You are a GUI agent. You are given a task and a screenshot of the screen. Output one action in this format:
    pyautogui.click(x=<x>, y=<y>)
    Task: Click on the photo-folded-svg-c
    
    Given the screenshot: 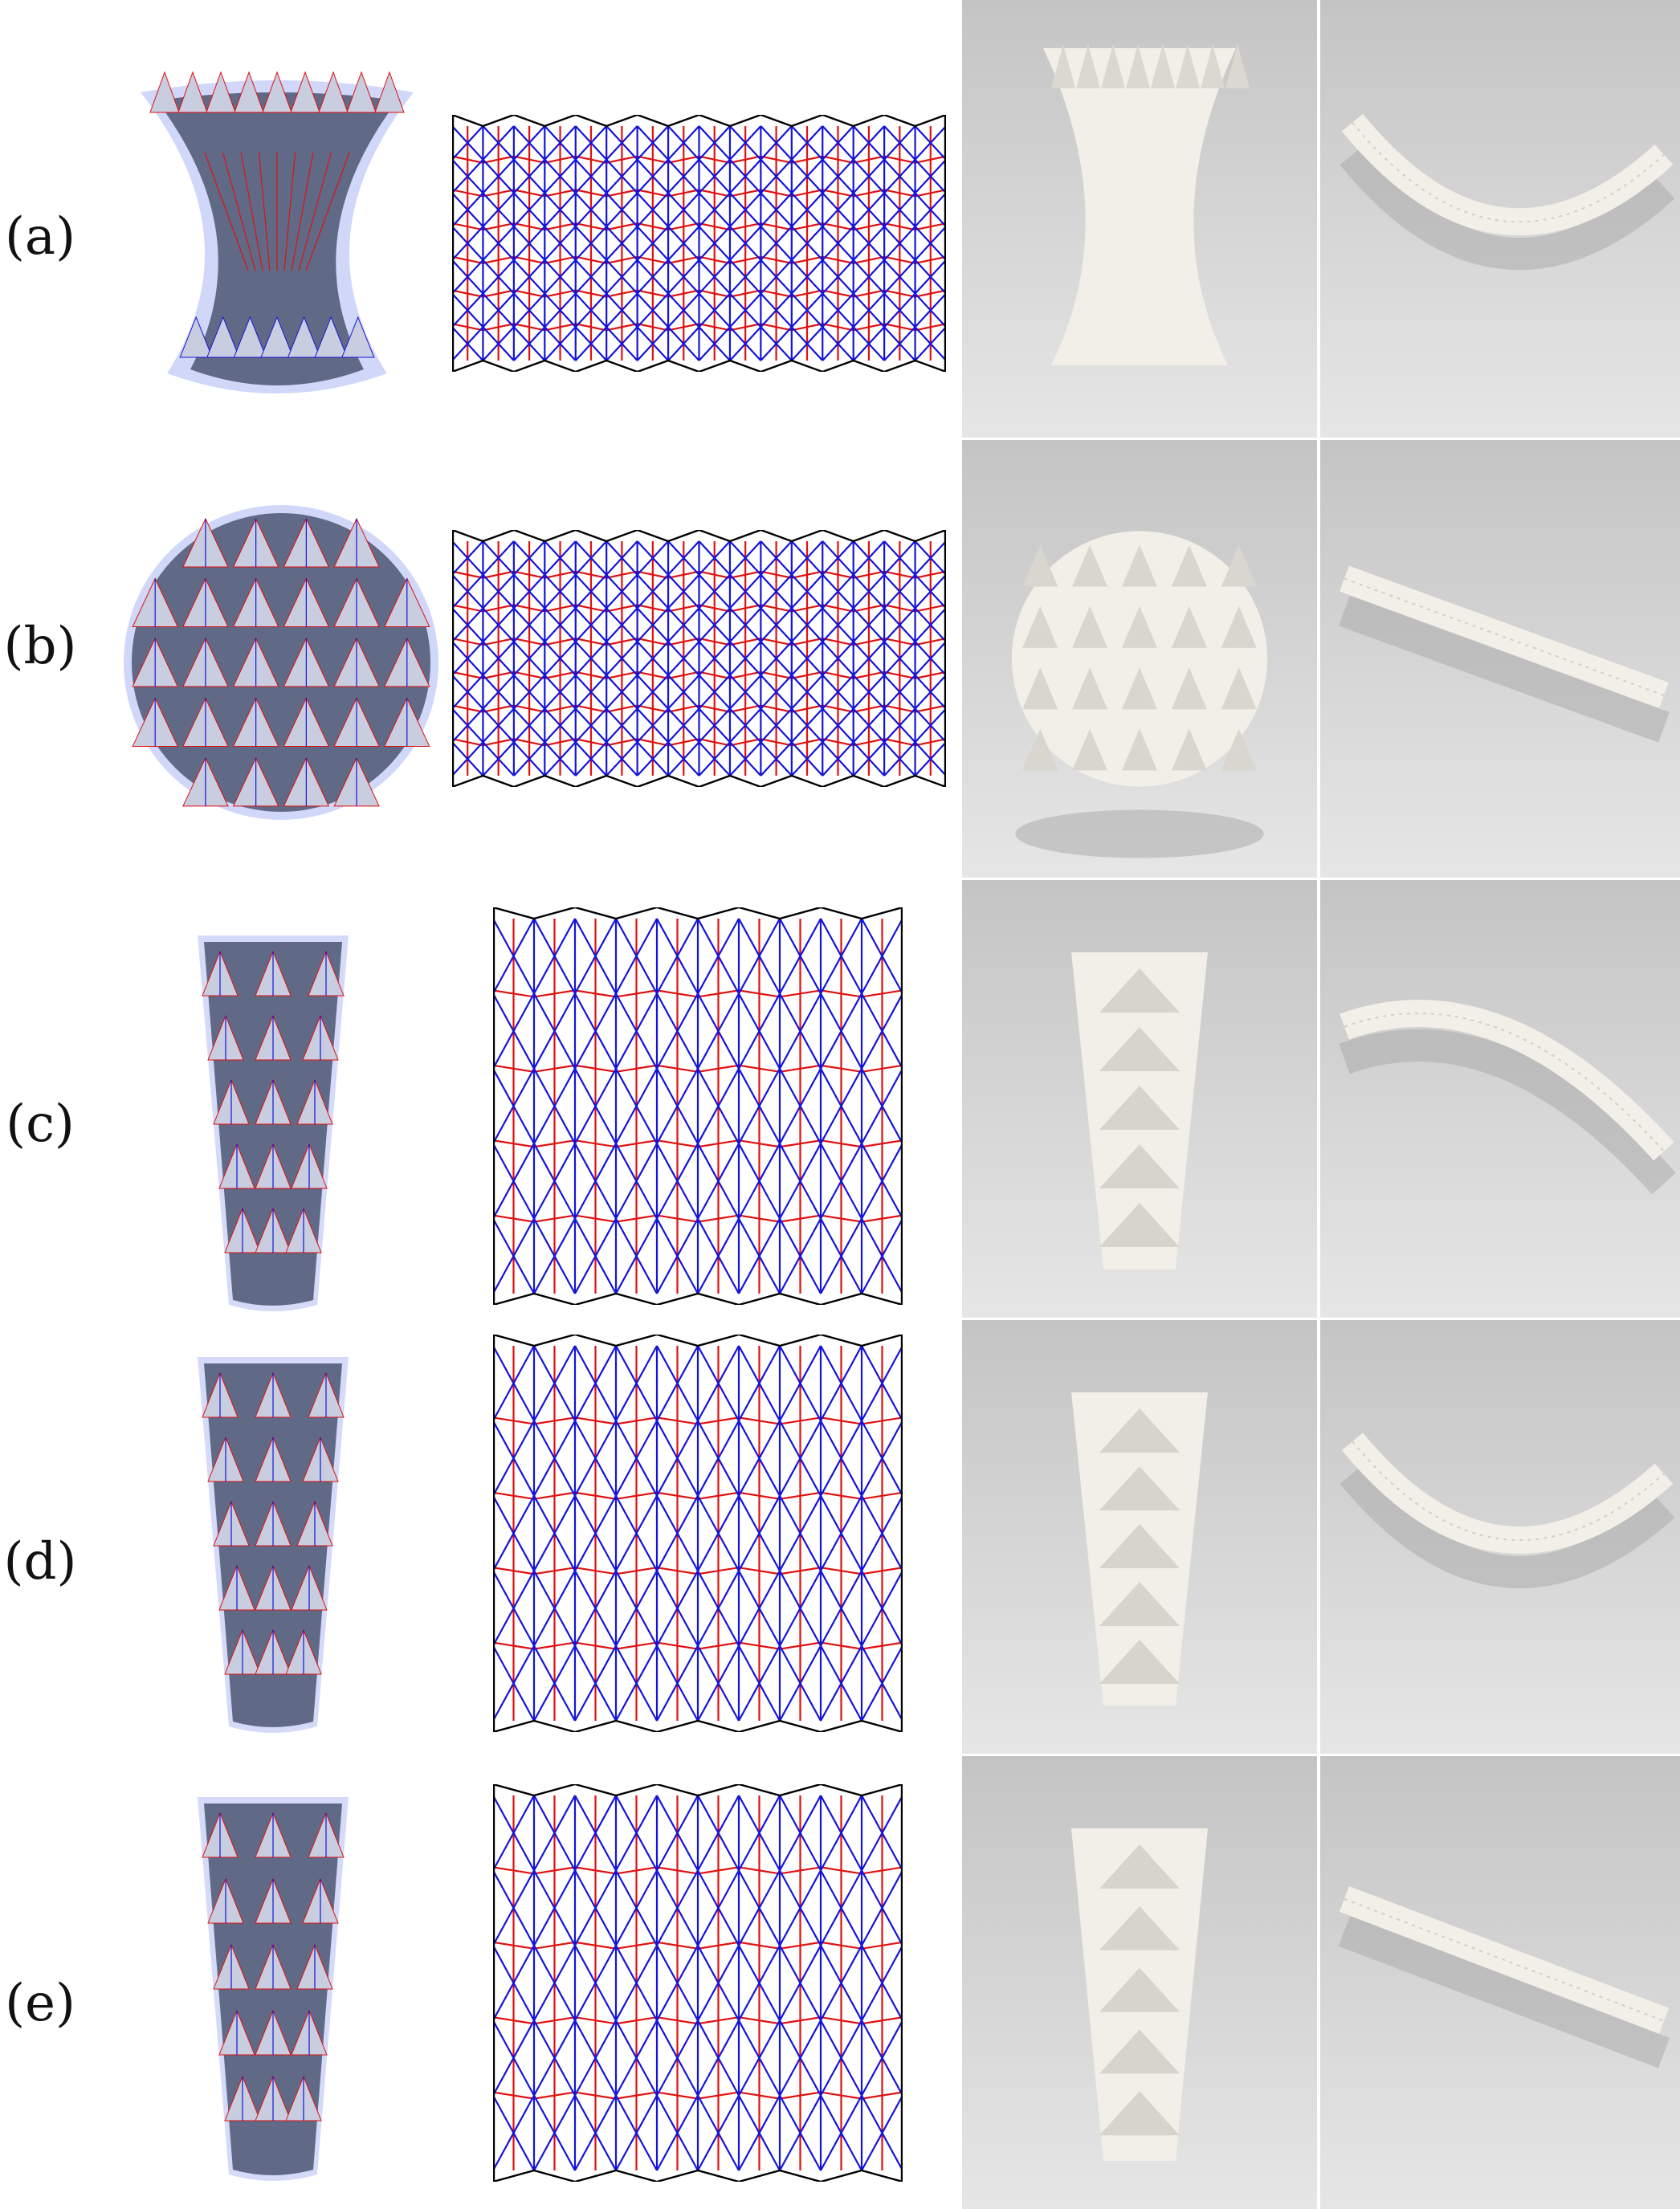 What is the action you would take?
    pyautogui.click(x=1139, y=1099)
    